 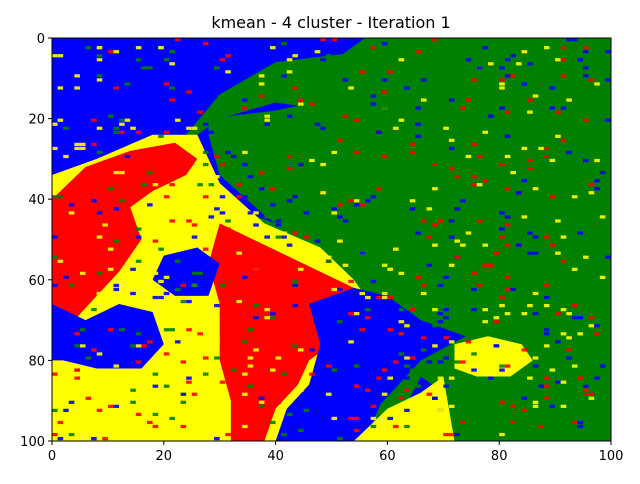 What do you see at coordinates (36, 281) in the screenshot?
I see `y-tick-label: 60` at bounding box center [36, 281].